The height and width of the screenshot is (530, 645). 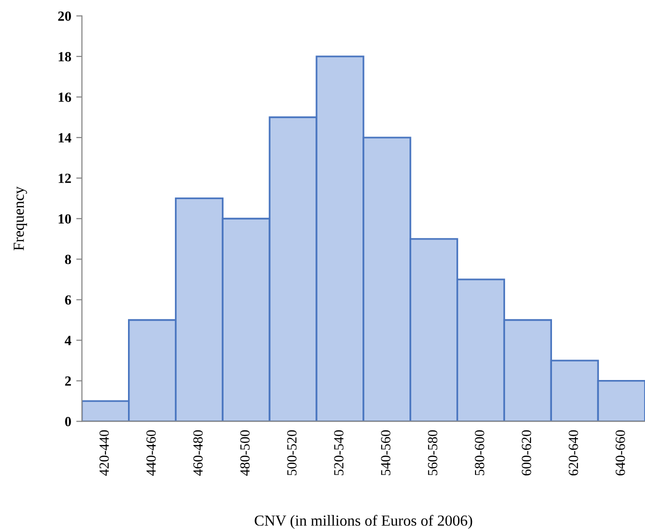 I want to click on y-tick-label: 12, so click(x=64, y=178).